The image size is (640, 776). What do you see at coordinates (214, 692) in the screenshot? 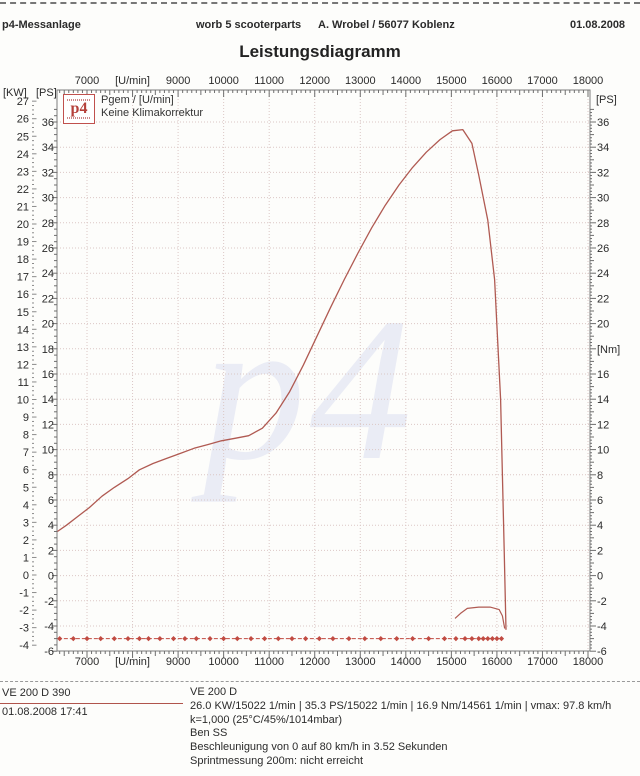
I see `vehicle-name: VE 200 D` at bounding box center [214, 692].